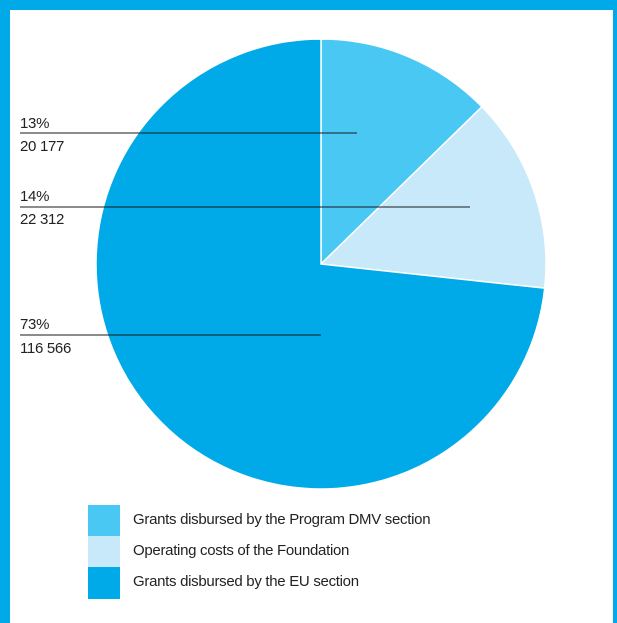 This screenshot has width=617, height=623. What do you see at coordinates (42, 219) in the screenshot?
I see `slice-label-value-operating: 22 312` at bounding box center [42, 219].